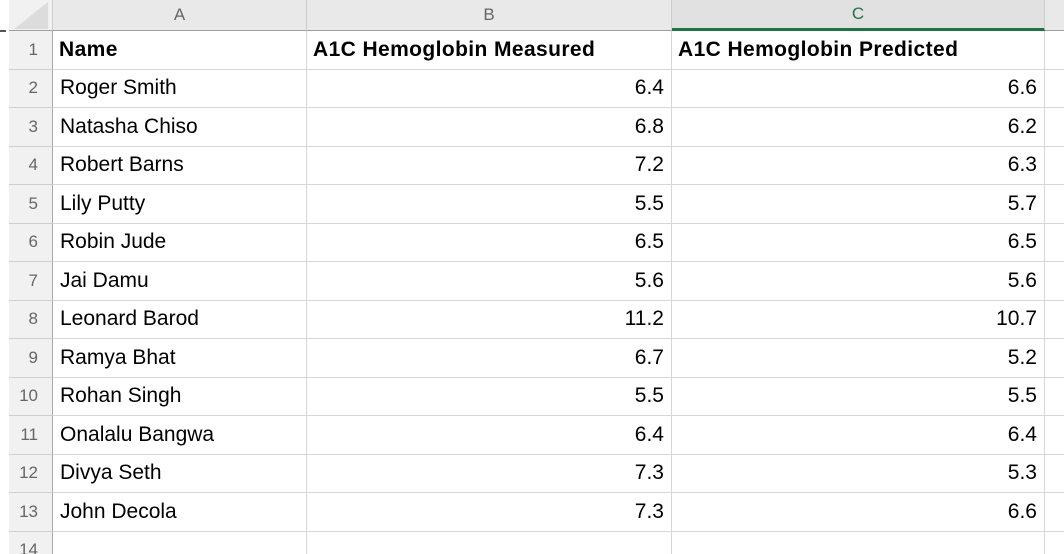 Image resolution: width=1064 pixels, height=554 pixels. What do you see at coordinates (858, 473) in the screenshot?
I see `cell-c12: 5.3` at bounding box center [858, 473].